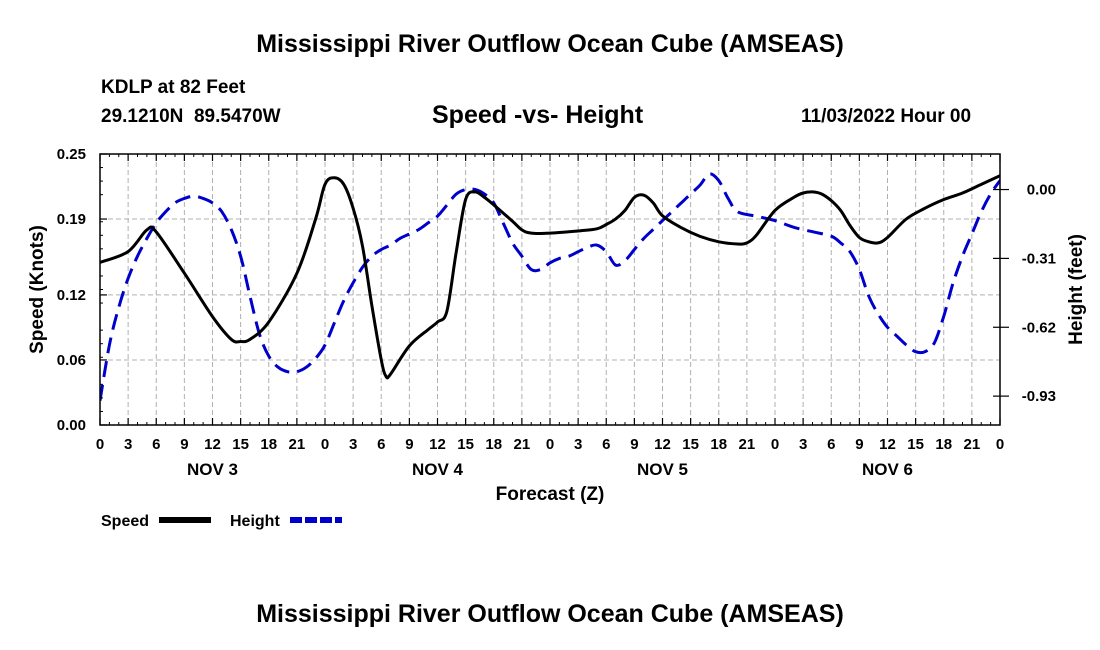 The width and height of the screenshot is (1100, 650). I want to click on y-tick-label: 0.00, so click(71, 425).